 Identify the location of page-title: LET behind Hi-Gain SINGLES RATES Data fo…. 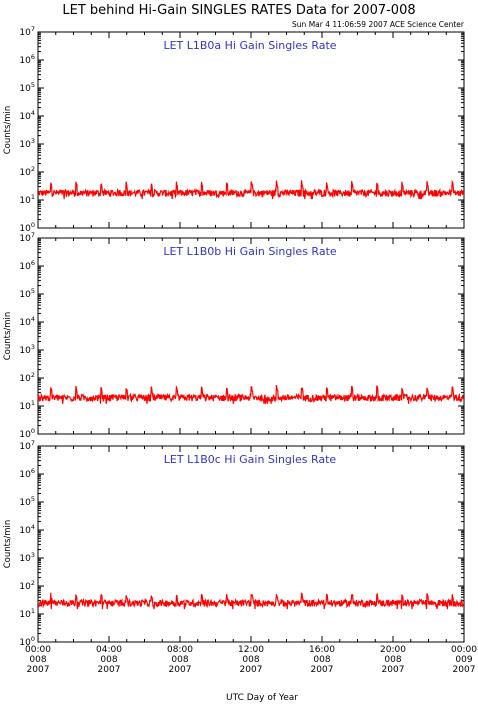
(238, 10).